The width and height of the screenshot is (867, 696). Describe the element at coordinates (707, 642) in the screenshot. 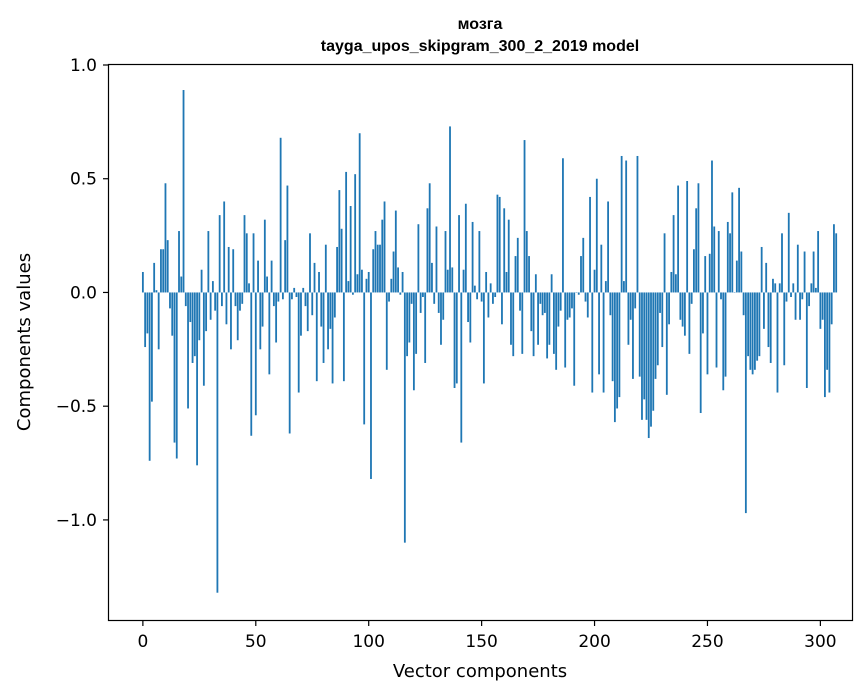

I see `x-tick-label: 250` at that location.